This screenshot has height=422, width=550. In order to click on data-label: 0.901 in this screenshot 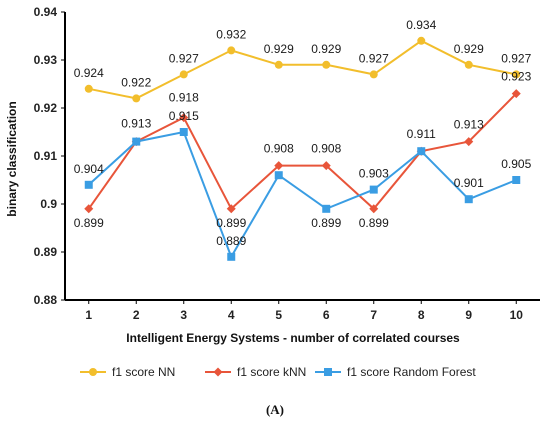, I will do `click(469, 183)`.